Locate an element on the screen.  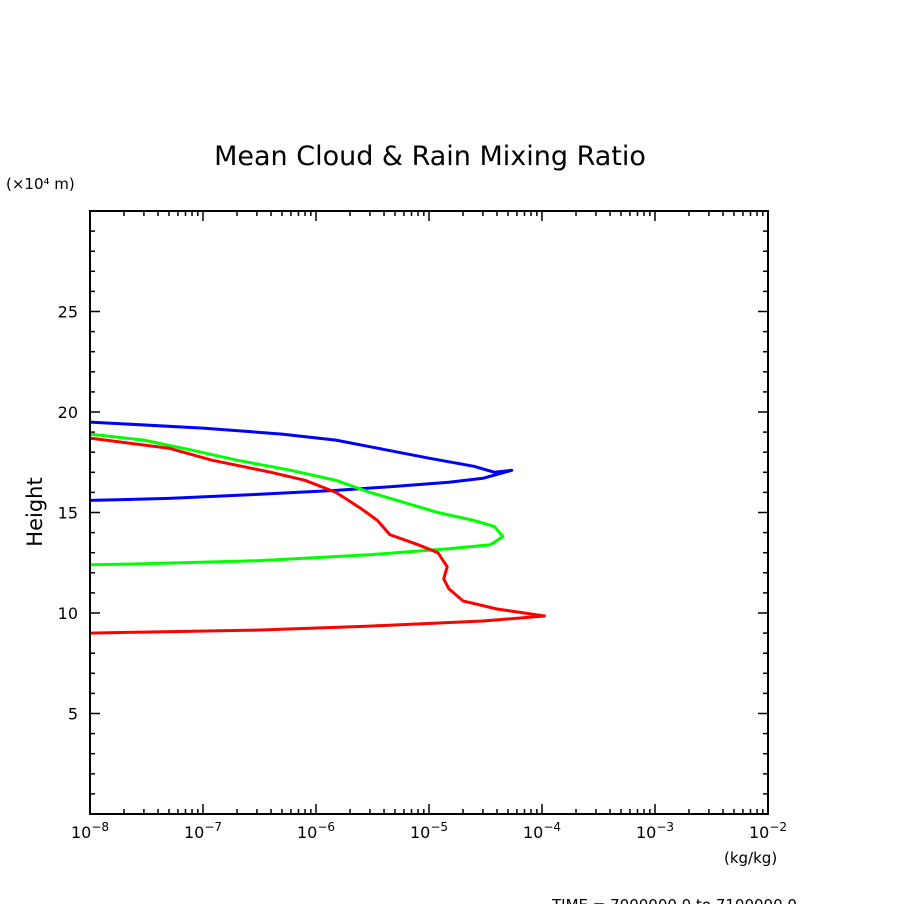
x-tick-label: 10⁻⁷ is located at coordinates (203, 831).